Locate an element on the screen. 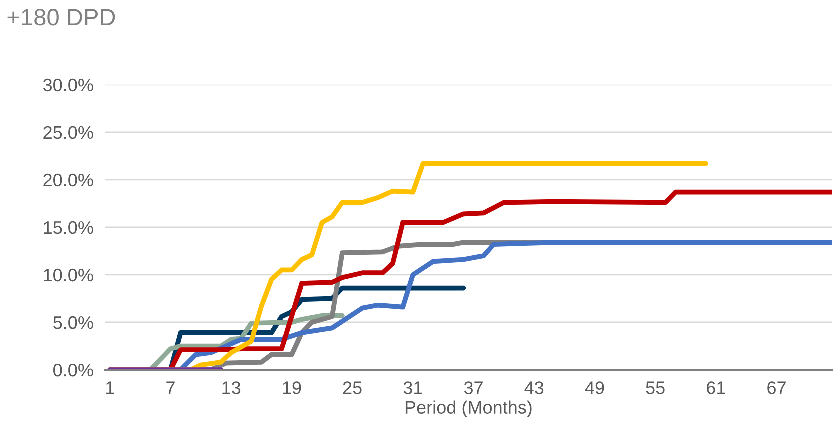  x-tick-label: 19 is located at coordinates (292, 388).